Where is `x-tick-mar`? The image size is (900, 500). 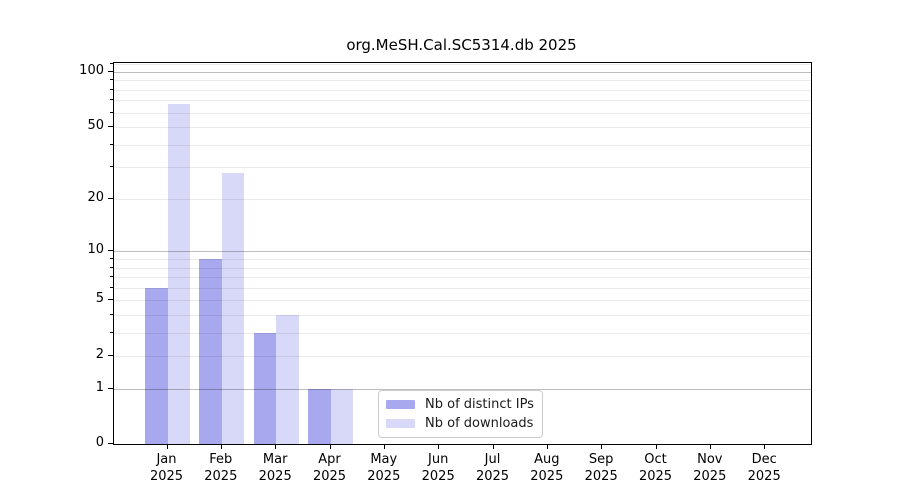 x-tick-mar is located at coordinates (276, 446).